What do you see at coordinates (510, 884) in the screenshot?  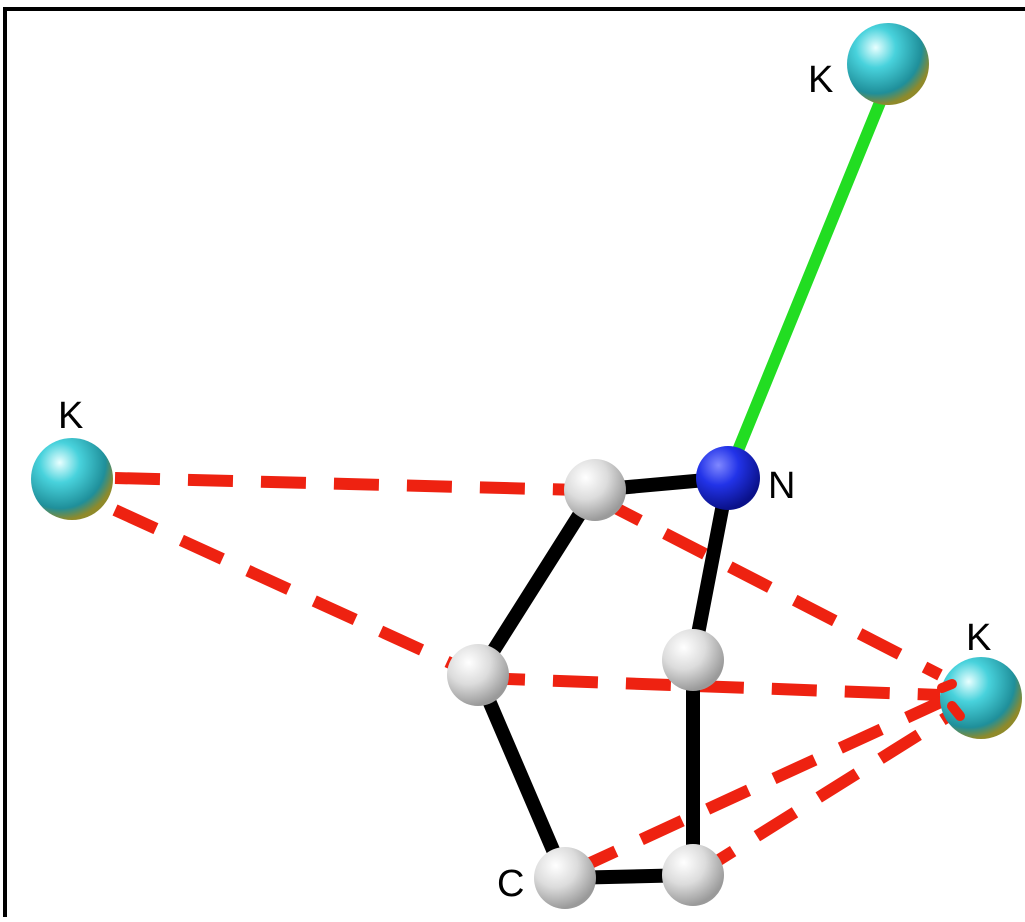 I see `label-c-bottom-left: C` at bounding box center [510, 884].